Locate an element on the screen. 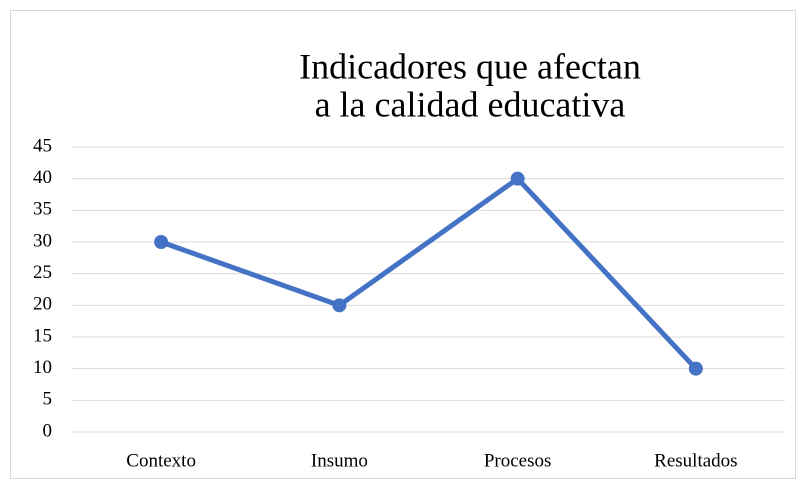 This screenshot has width=803, height=481. y-tick-label: 5 is located at coordinates (48, 399).